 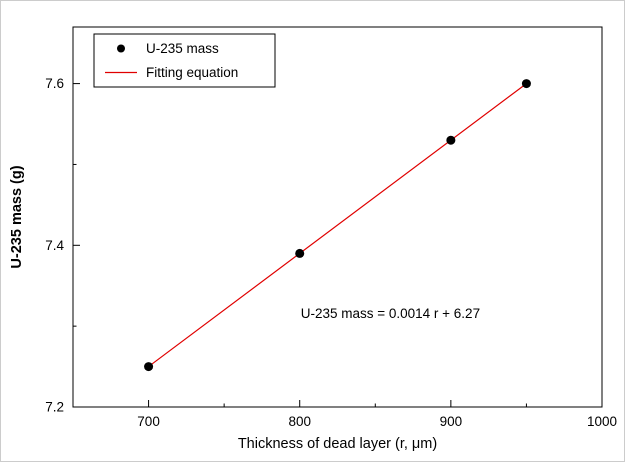 I want to click on annotation-text: U-235 mass = 0.0014 r + 6.27, so click(x=390, y=313).